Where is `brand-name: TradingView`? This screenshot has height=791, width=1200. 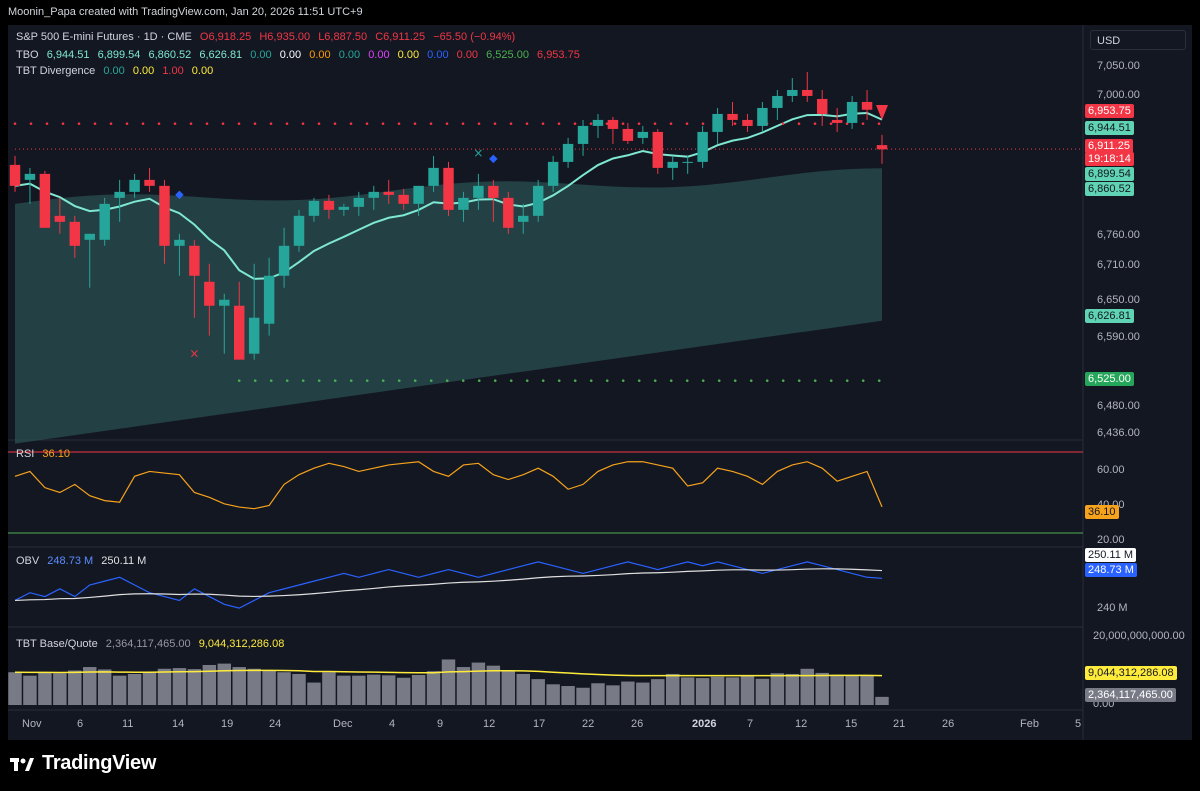 brand-name: TradingView is located at coordinates (99, 763).